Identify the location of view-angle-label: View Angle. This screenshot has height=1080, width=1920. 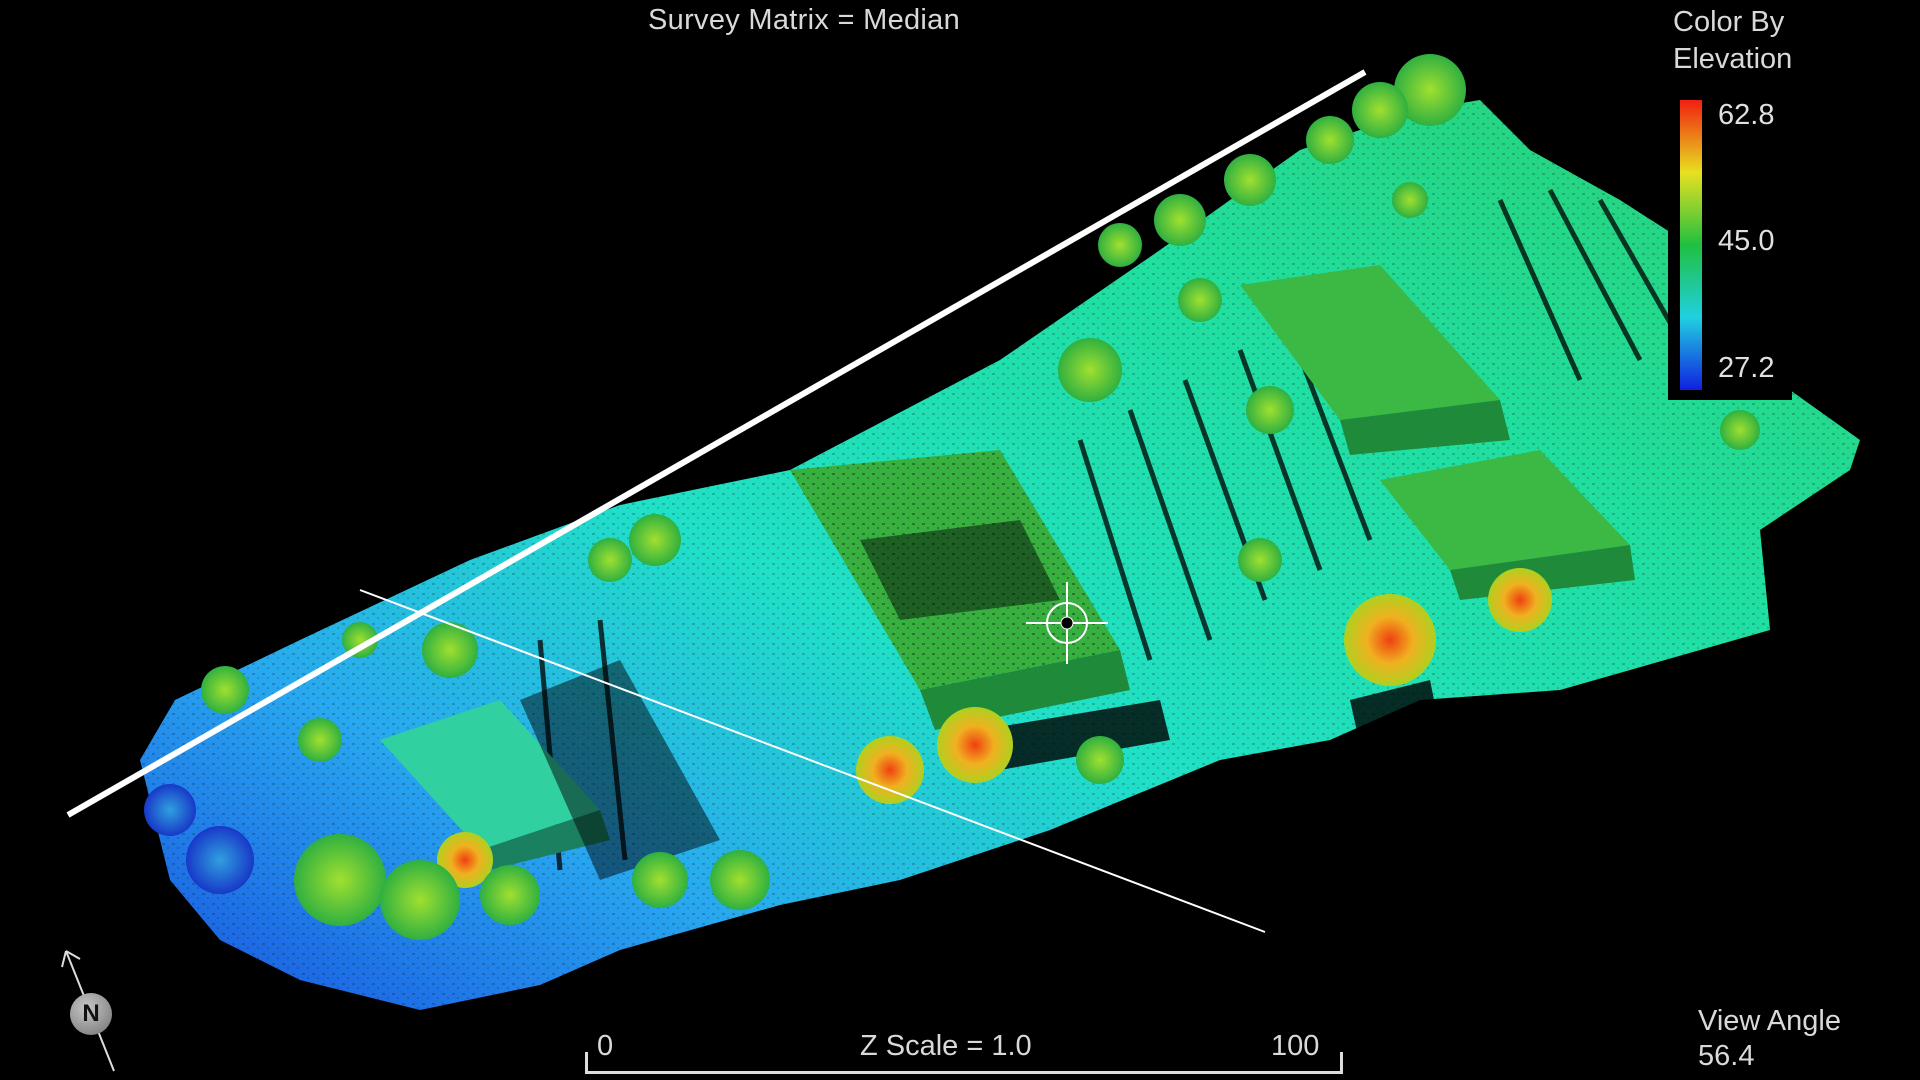
(1769, 1021).